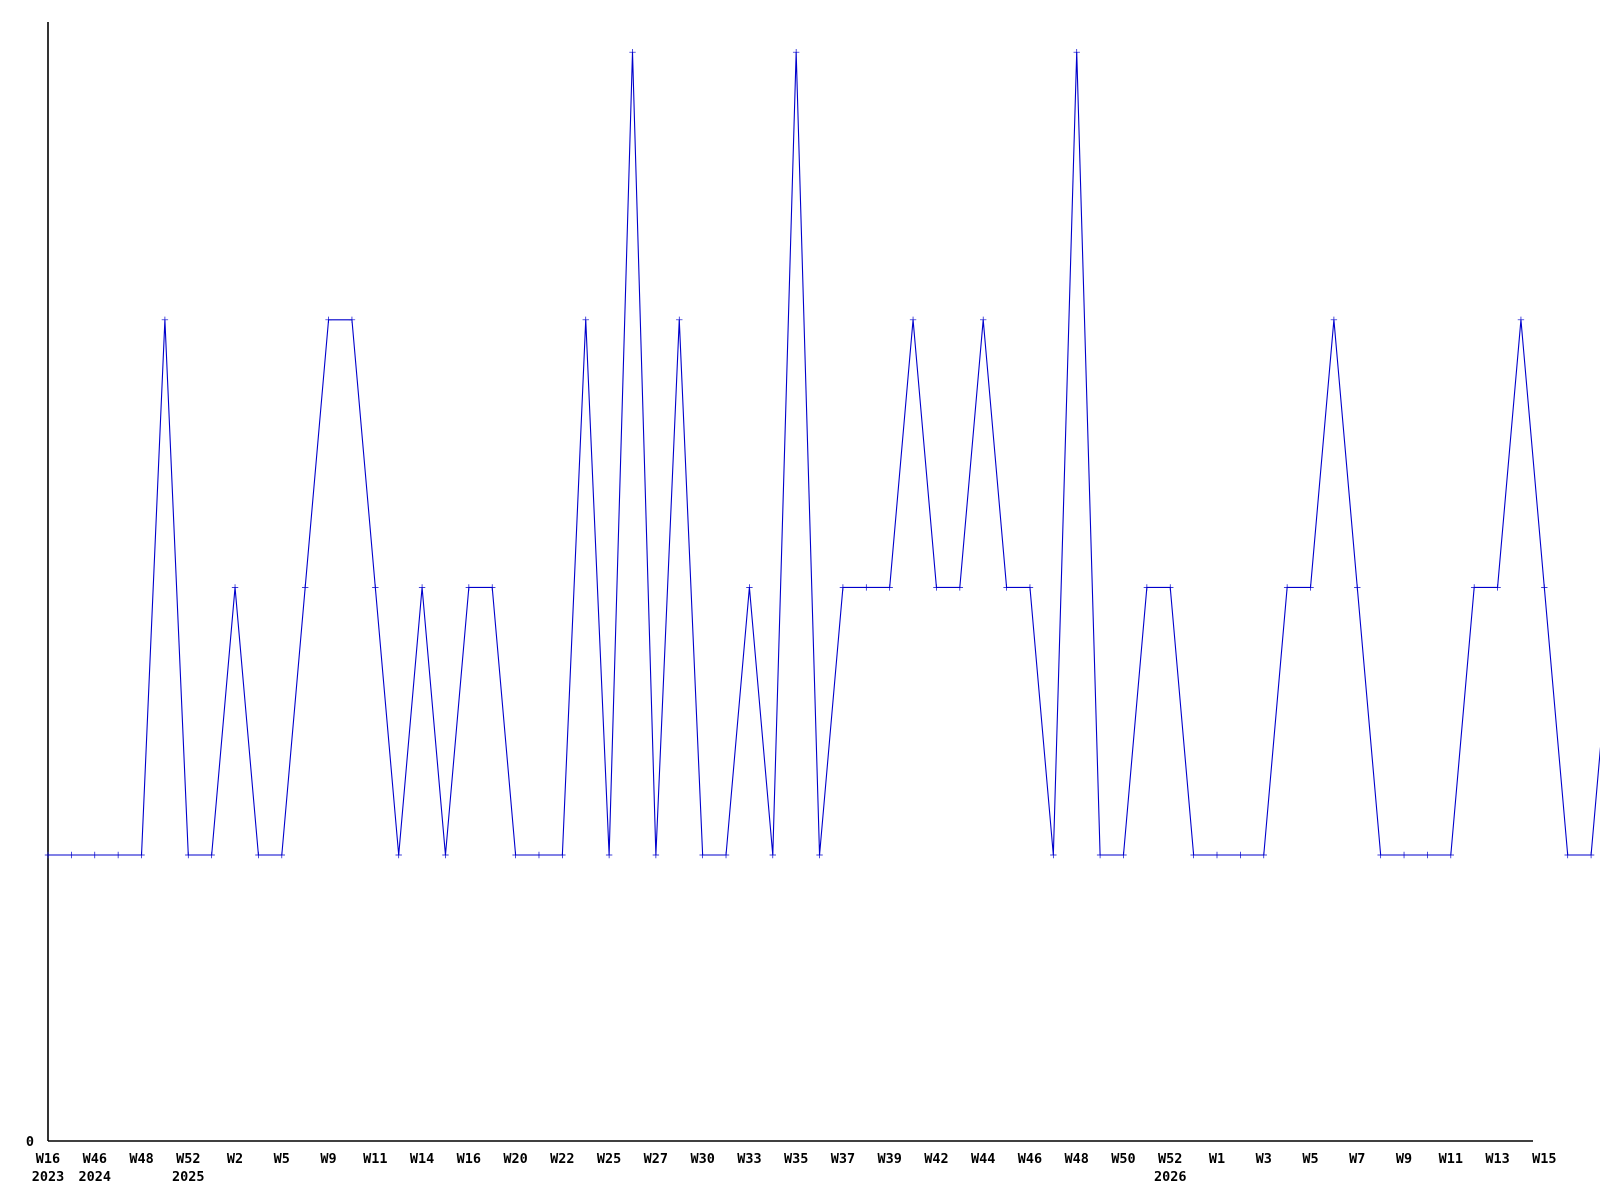 The height and width of the screenshot is (1200, 1600). What do you see at coordinates (235, 1159) in the screenshot?
I see `x-tick-label: W2` at bounding box center [235, 1159].